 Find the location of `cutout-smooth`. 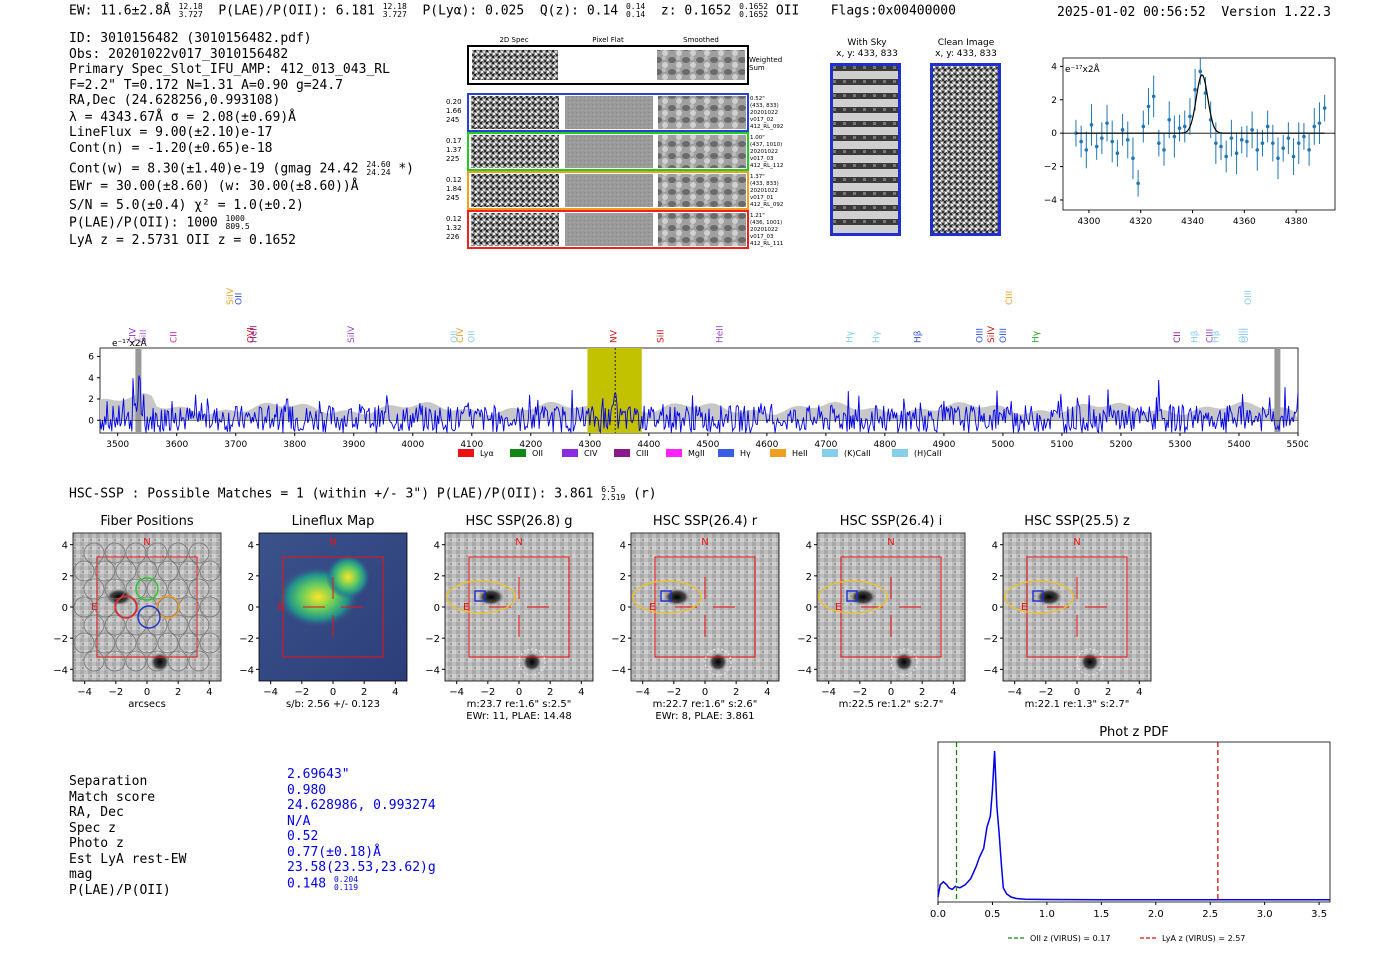

cutout-smooth is located at coordinates (702, 151).